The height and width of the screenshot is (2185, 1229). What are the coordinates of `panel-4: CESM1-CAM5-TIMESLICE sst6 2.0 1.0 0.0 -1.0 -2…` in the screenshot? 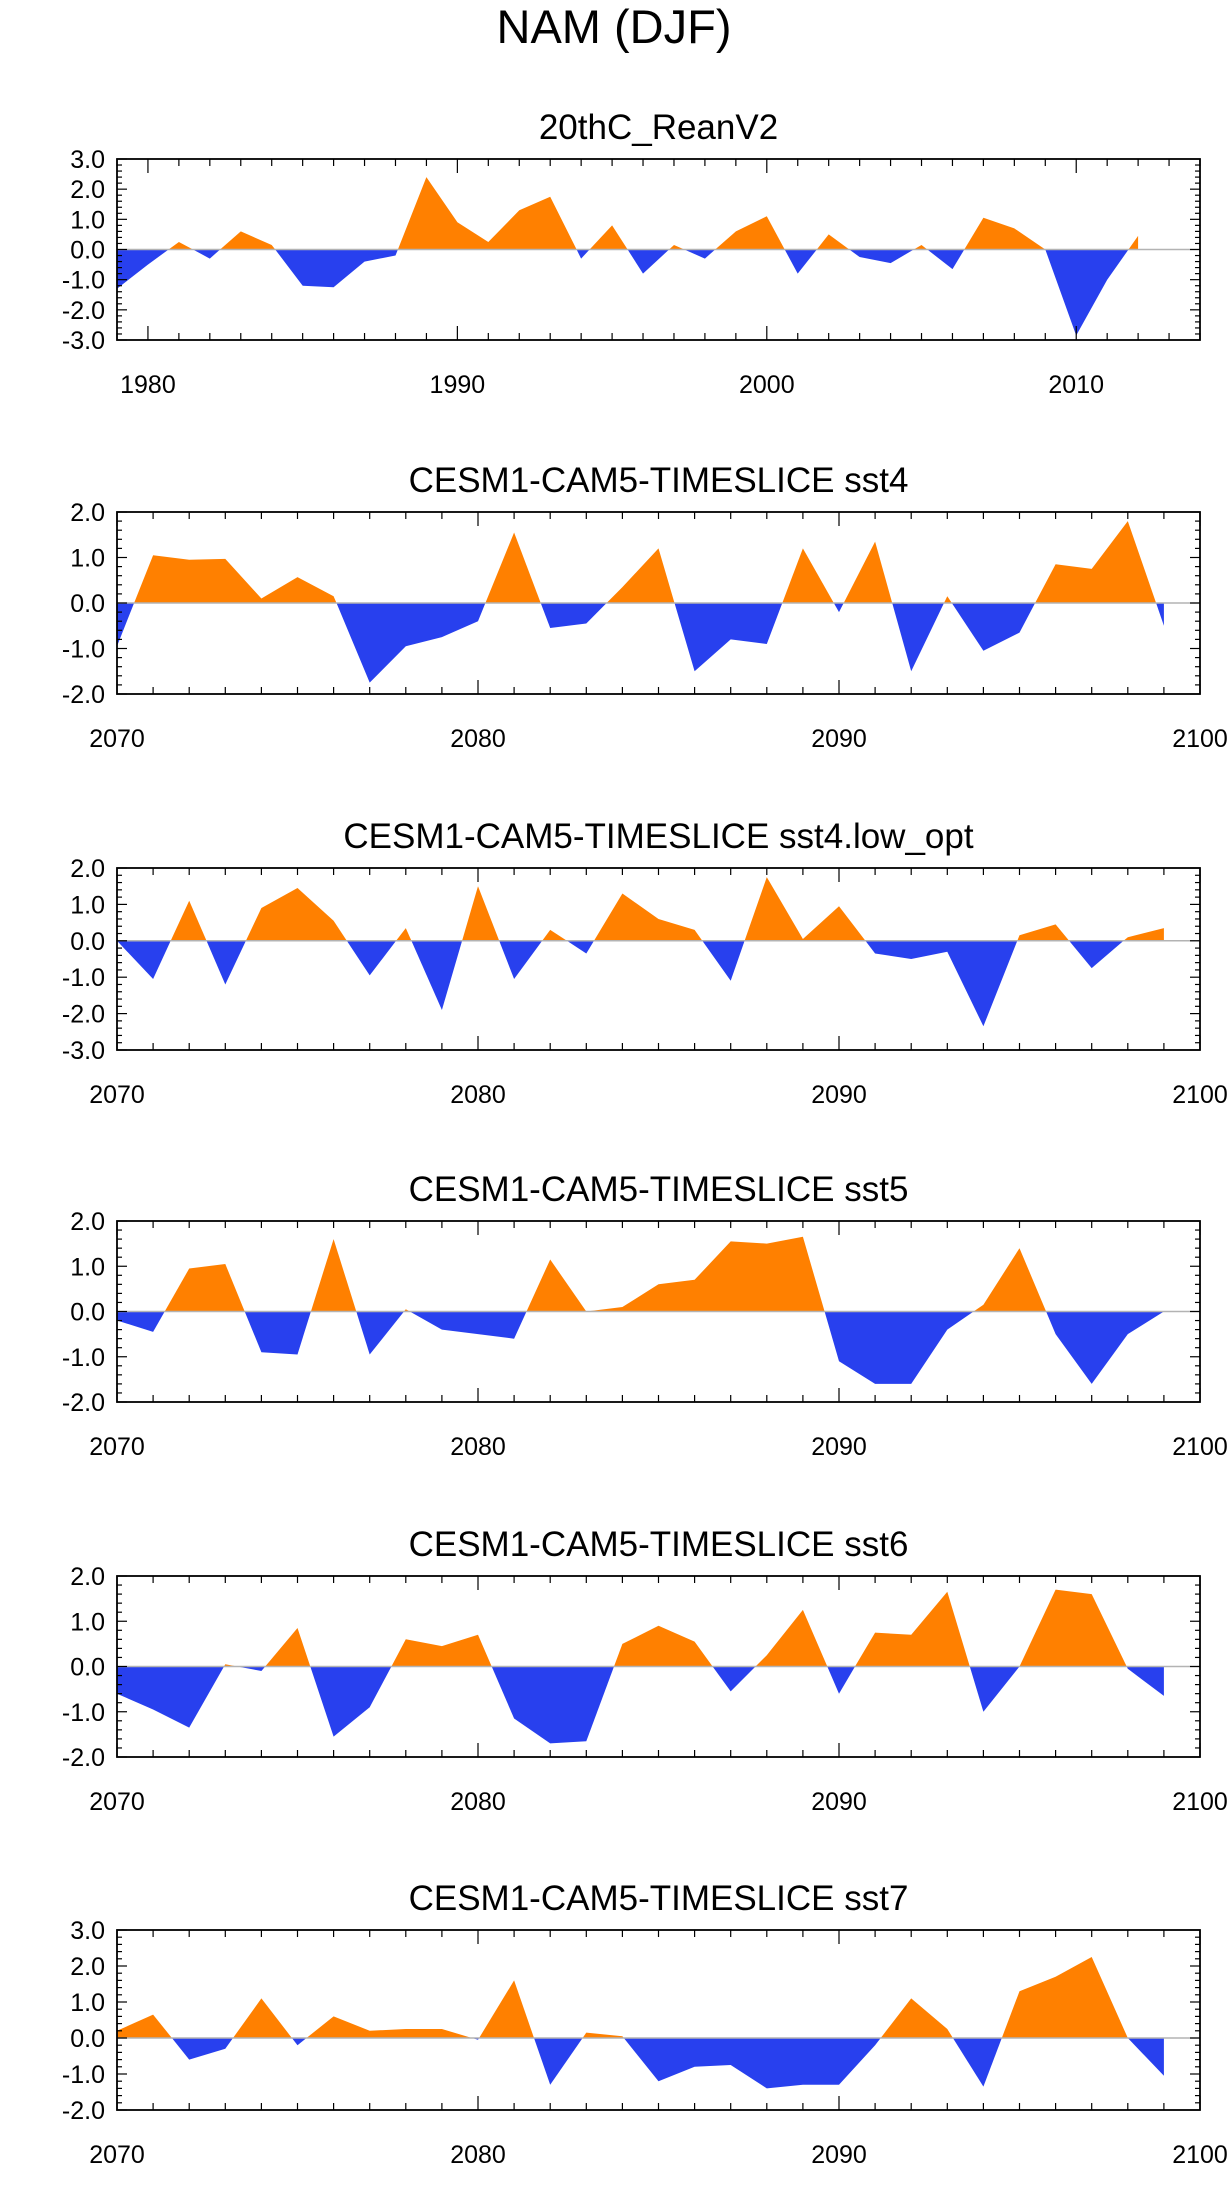 It's located at (645, 1670).